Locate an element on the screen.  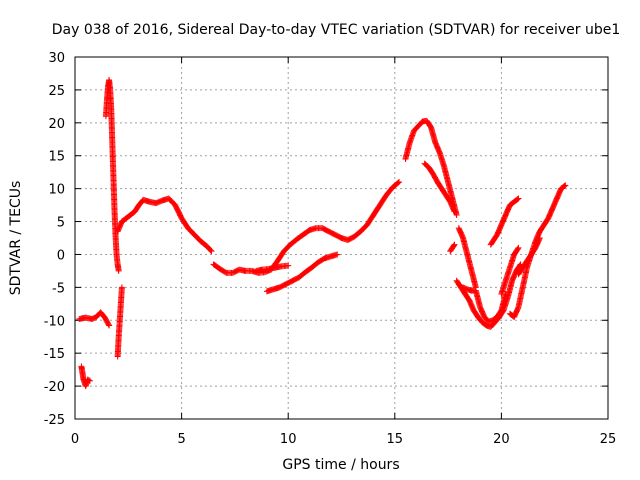
y-tick-label: -10 is located at coordinates (54, 321).